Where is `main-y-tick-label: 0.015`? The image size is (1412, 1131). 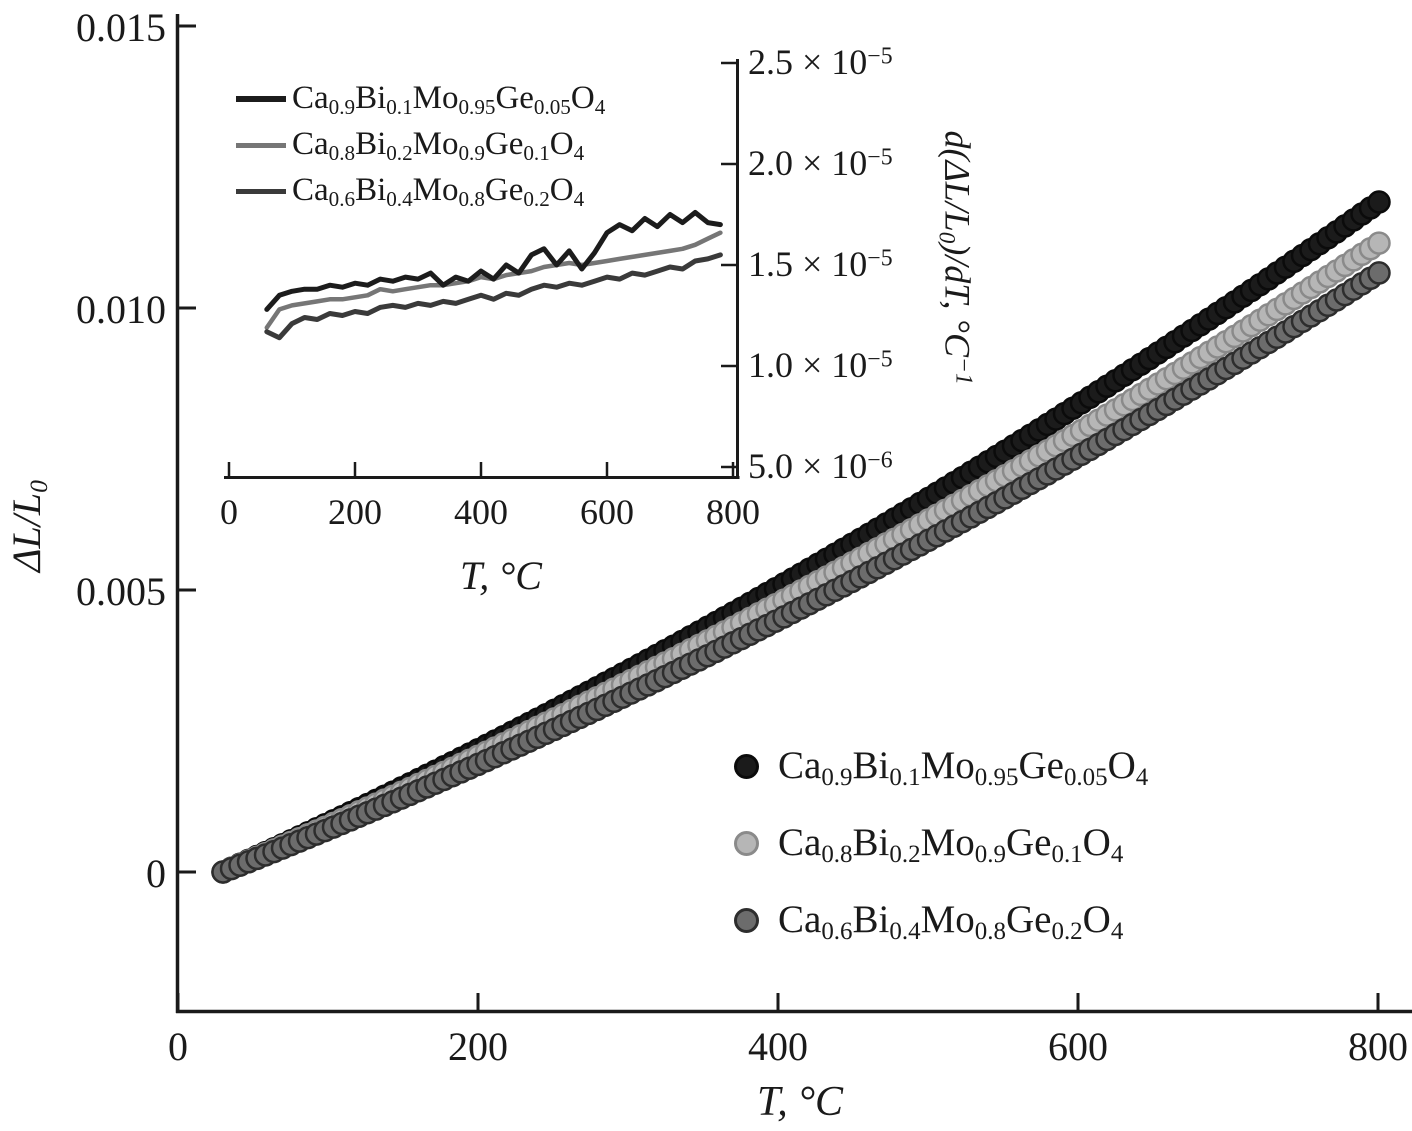 main-y-tick-label: 0.015 is located at coordinates (121, 27).